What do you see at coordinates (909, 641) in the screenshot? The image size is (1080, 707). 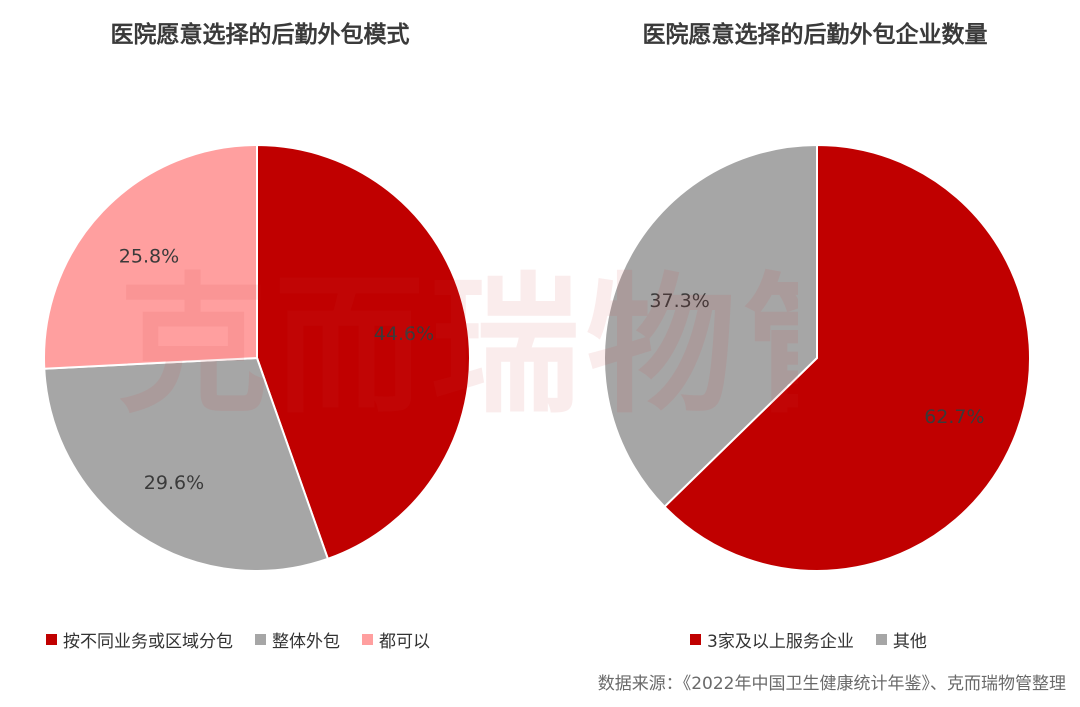 I see `legend-label-1-1: 其他` at bounding box center [909, 641].